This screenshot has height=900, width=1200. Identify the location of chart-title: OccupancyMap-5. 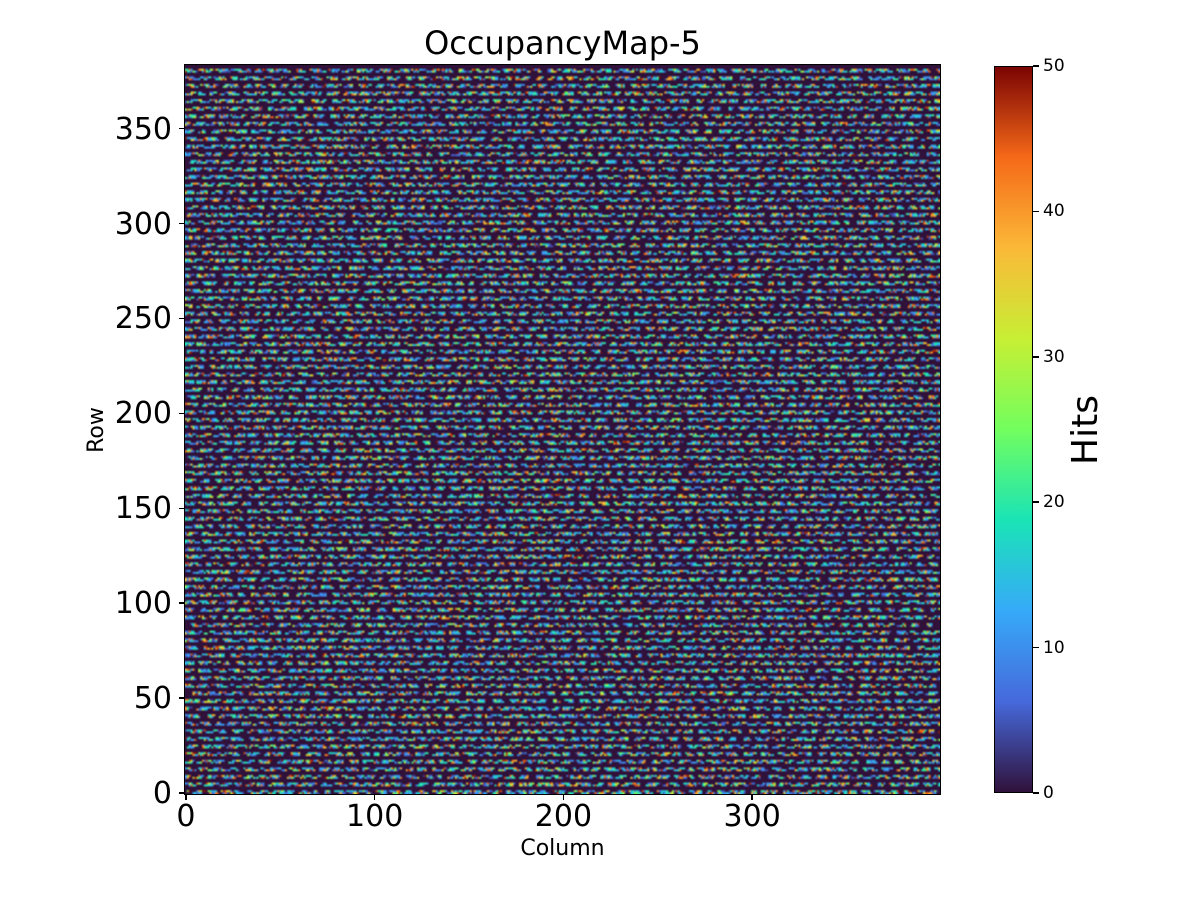
(562, 43).